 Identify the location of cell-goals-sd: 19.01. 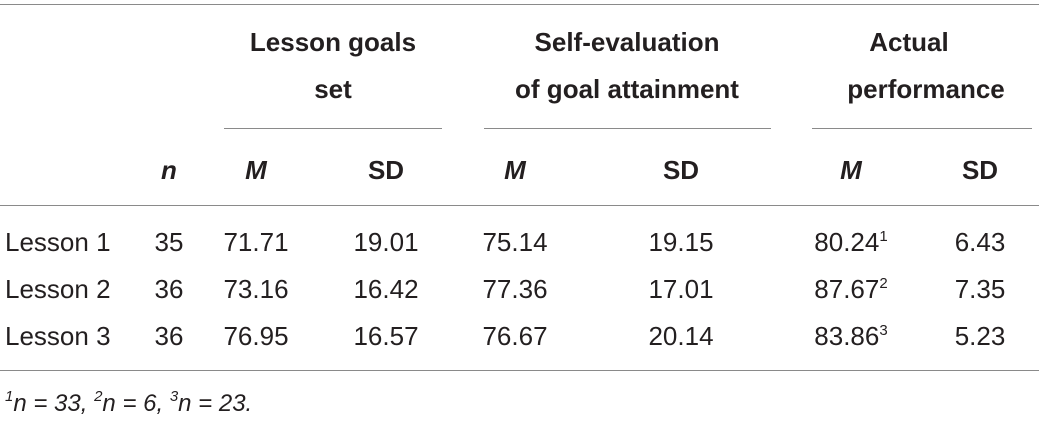
(386, 242).